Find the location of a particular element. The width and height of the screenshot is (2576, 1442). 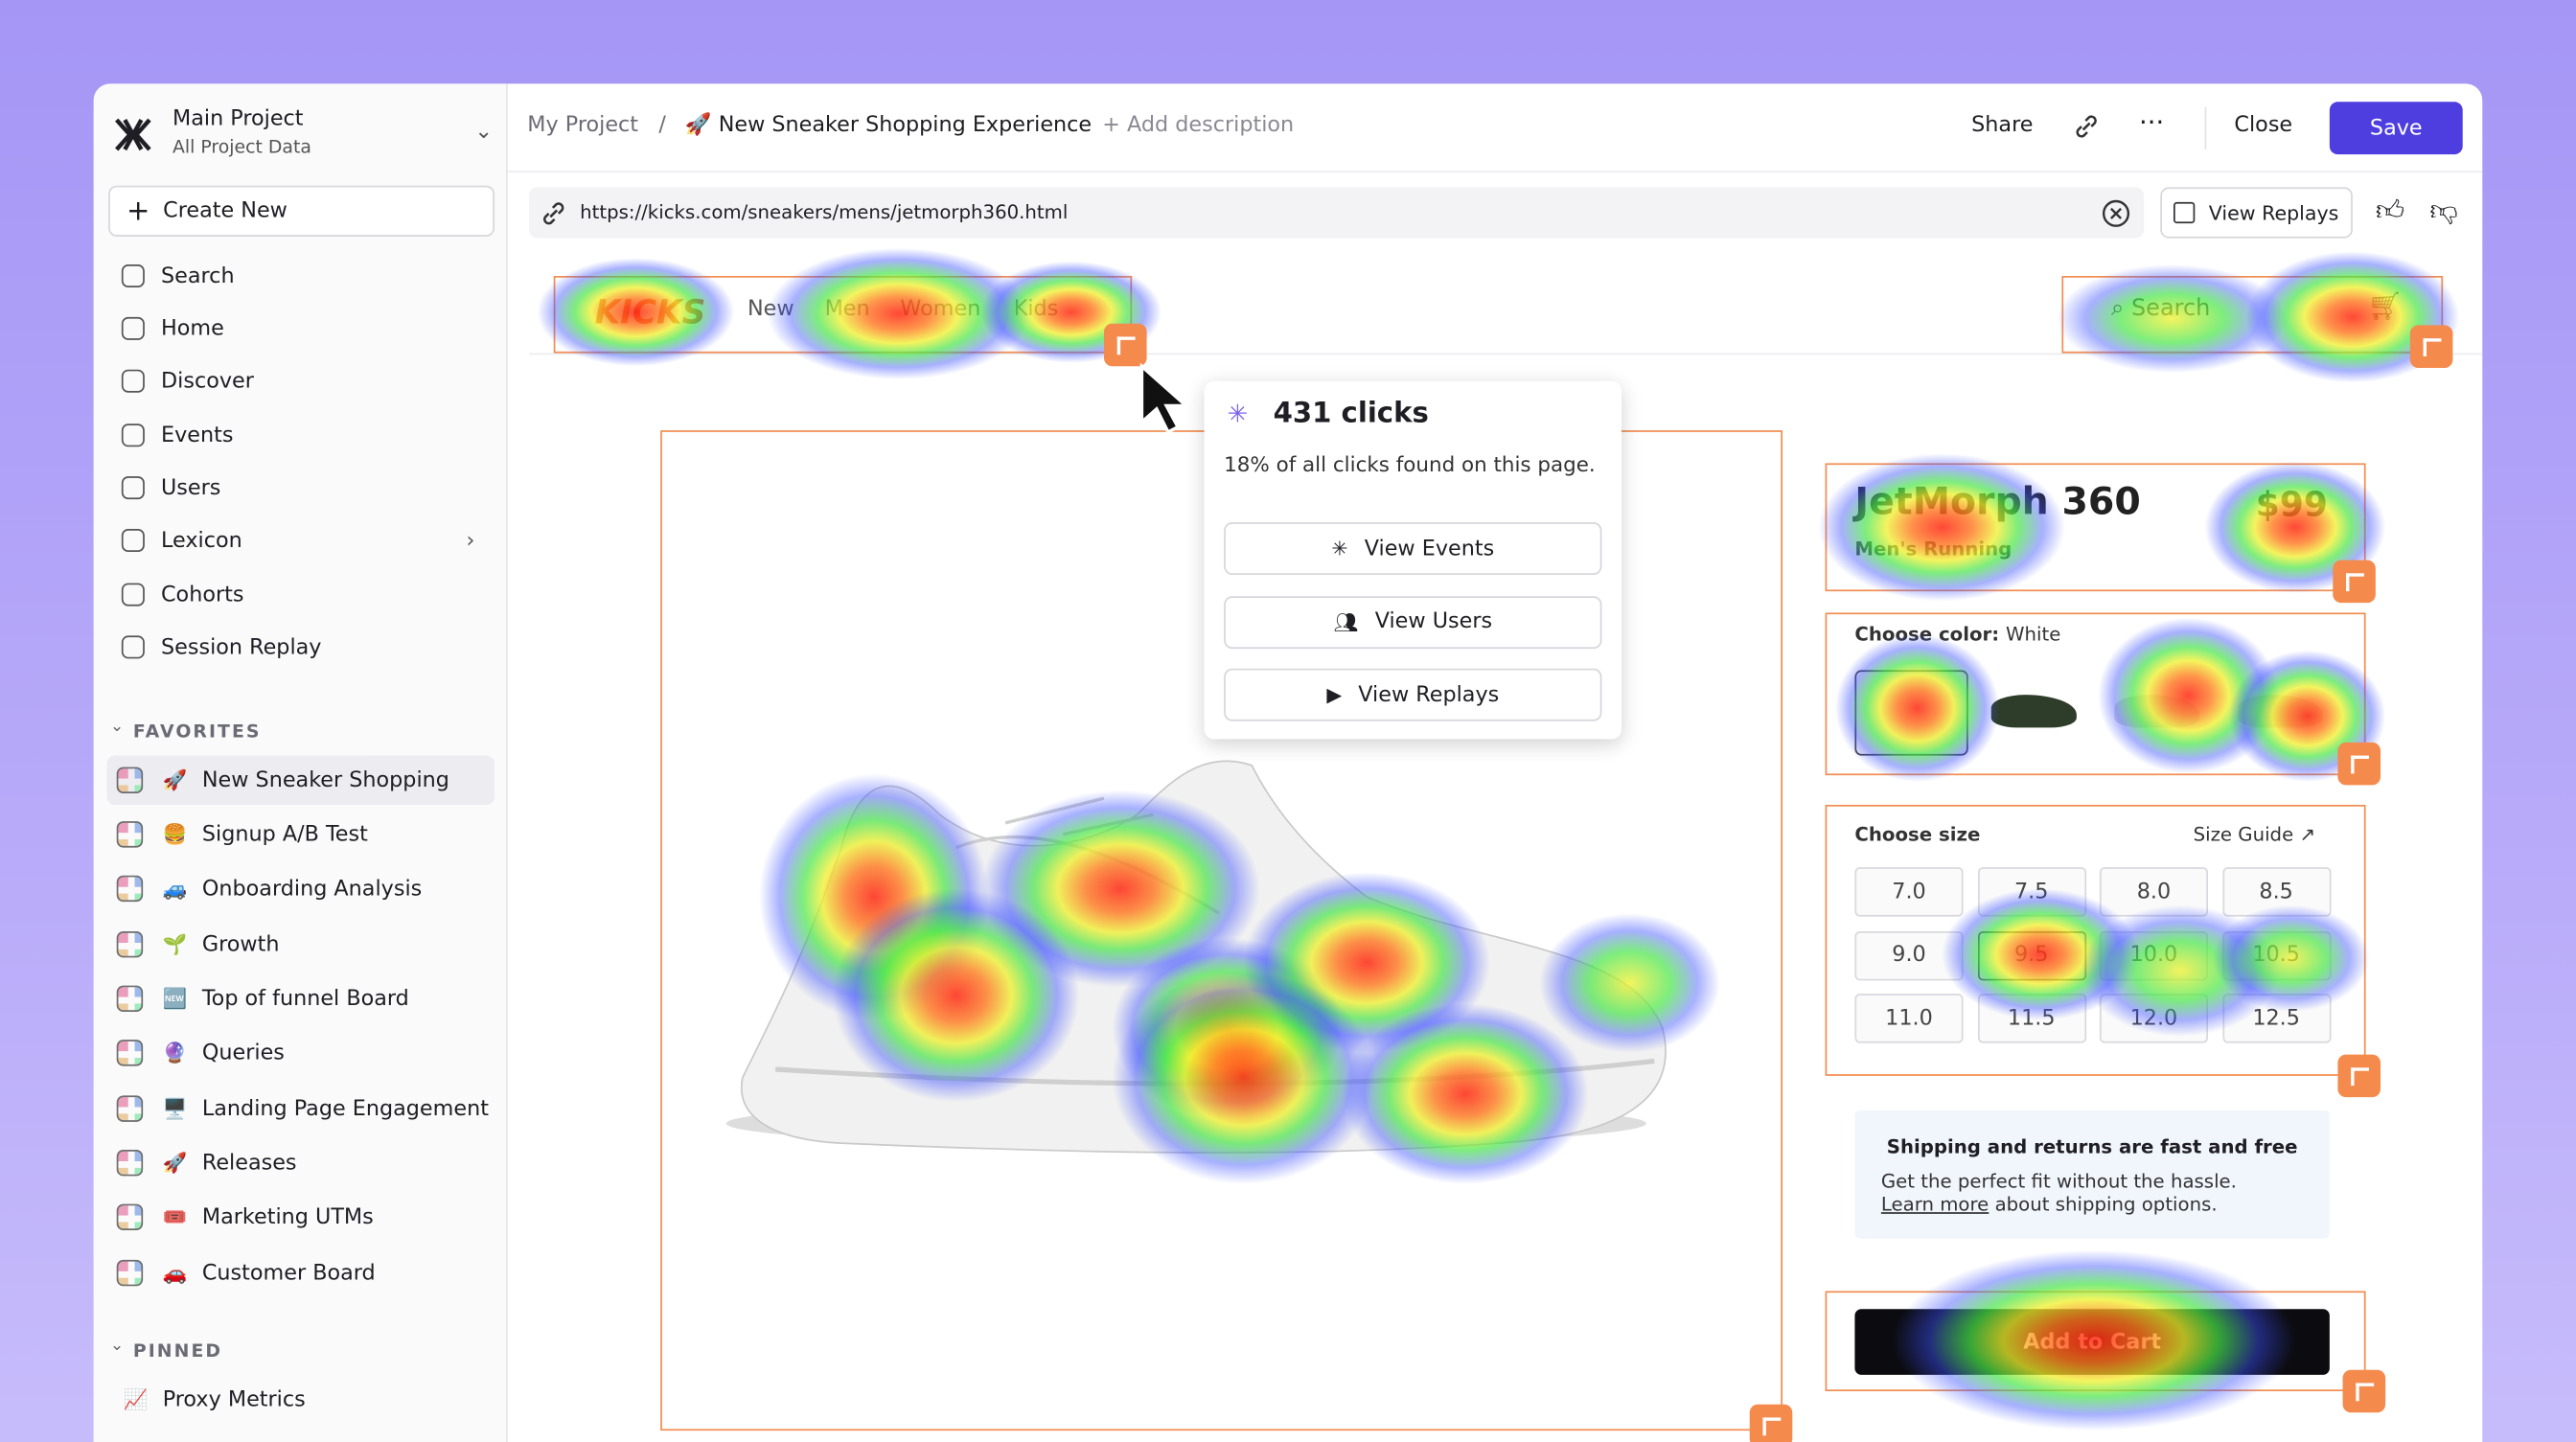

shipping-tail: about shipping options. is located at coordinates (2106, 1204).